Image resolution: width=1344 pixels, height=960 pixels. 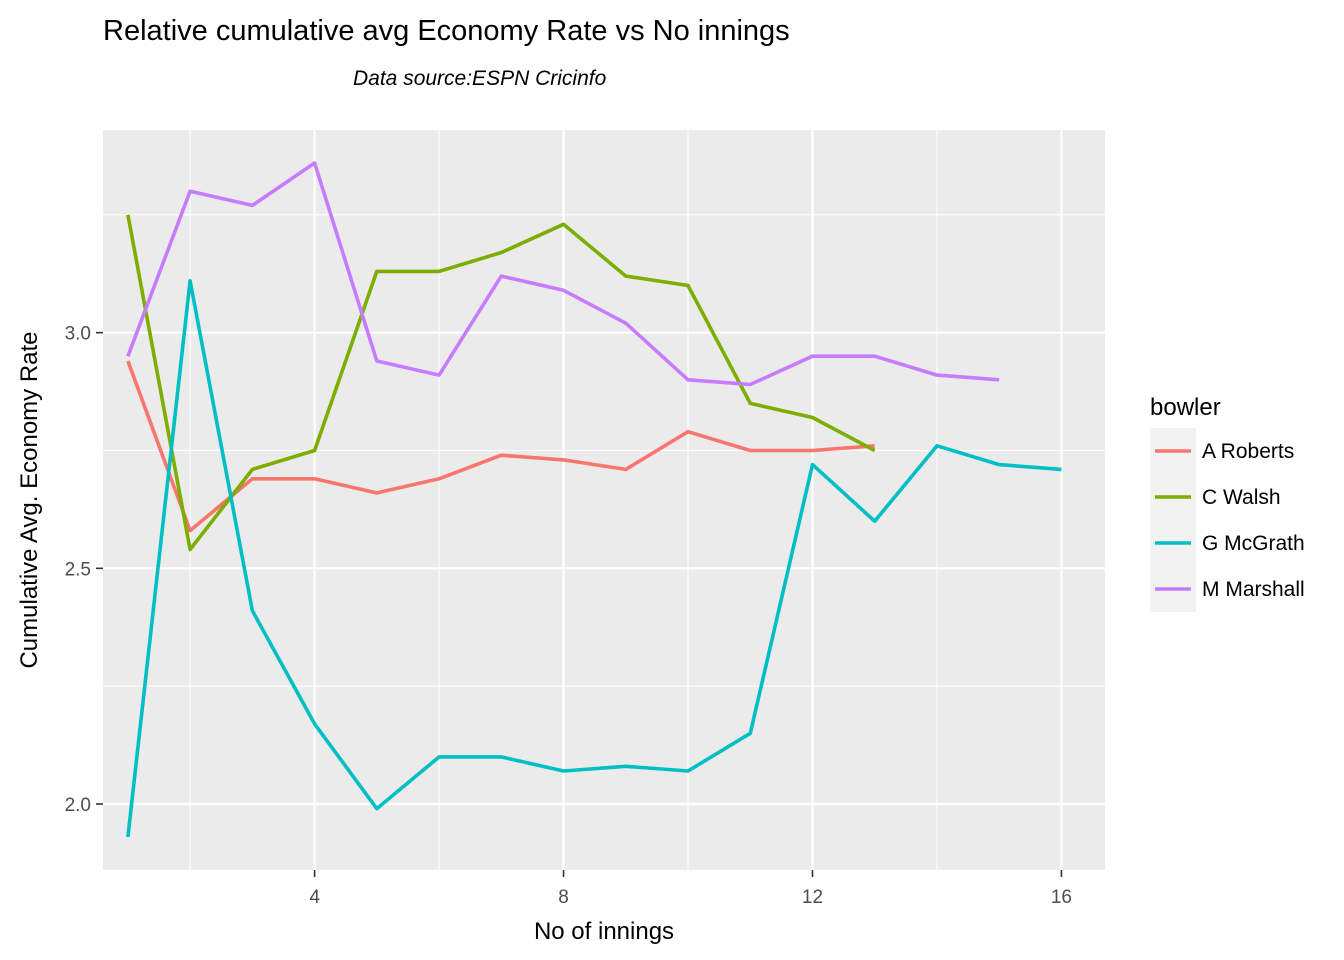 What do you see at coordinates (690, 889) in the screenshot?
I see `x-axis-ticks: 4 8 12 16` at bounding box center [690, 889].